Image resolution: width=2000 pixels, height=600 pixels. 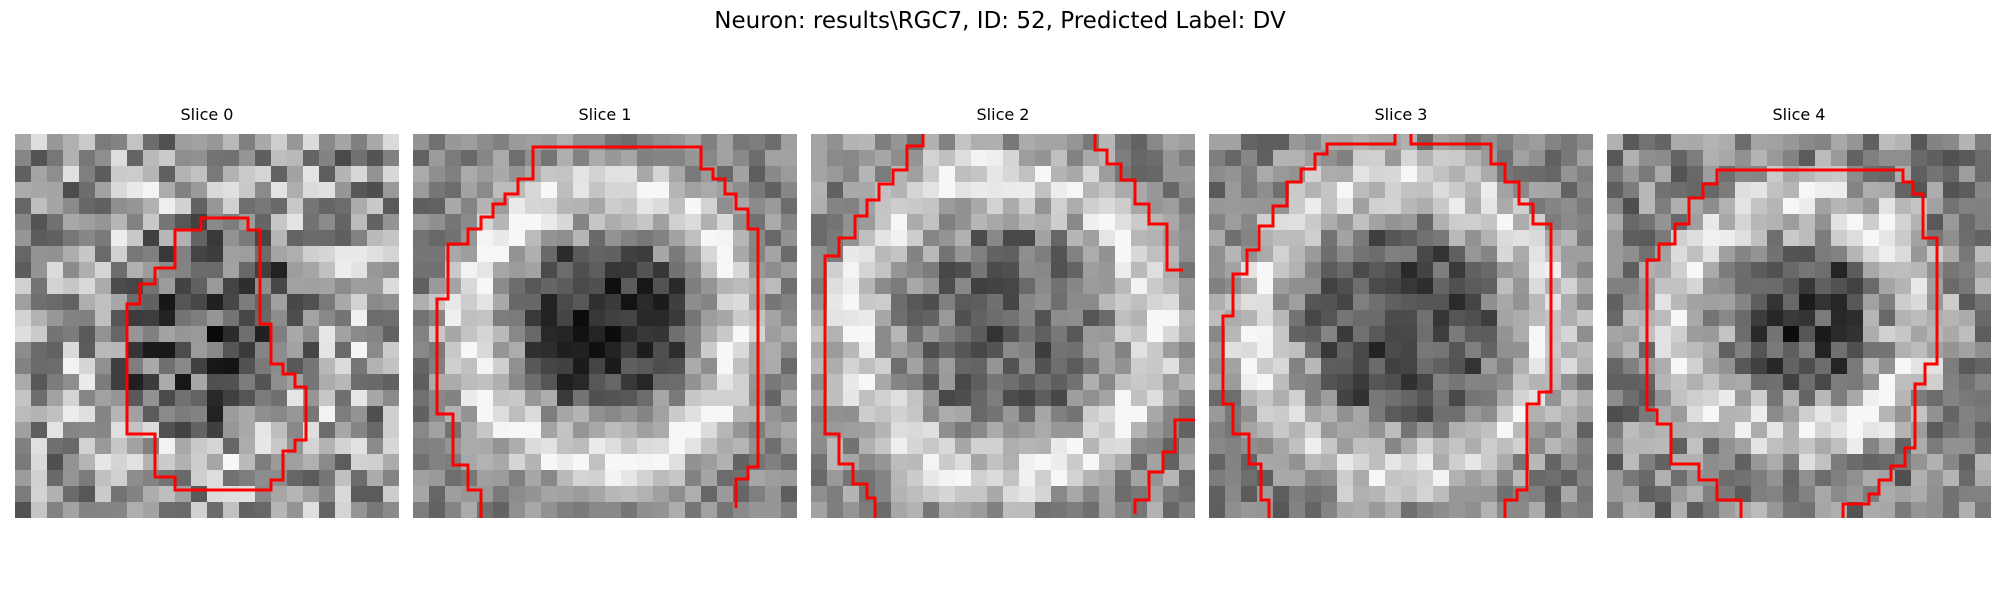 I want to click on cell-contour-2b, so click(x=1138, y=203).